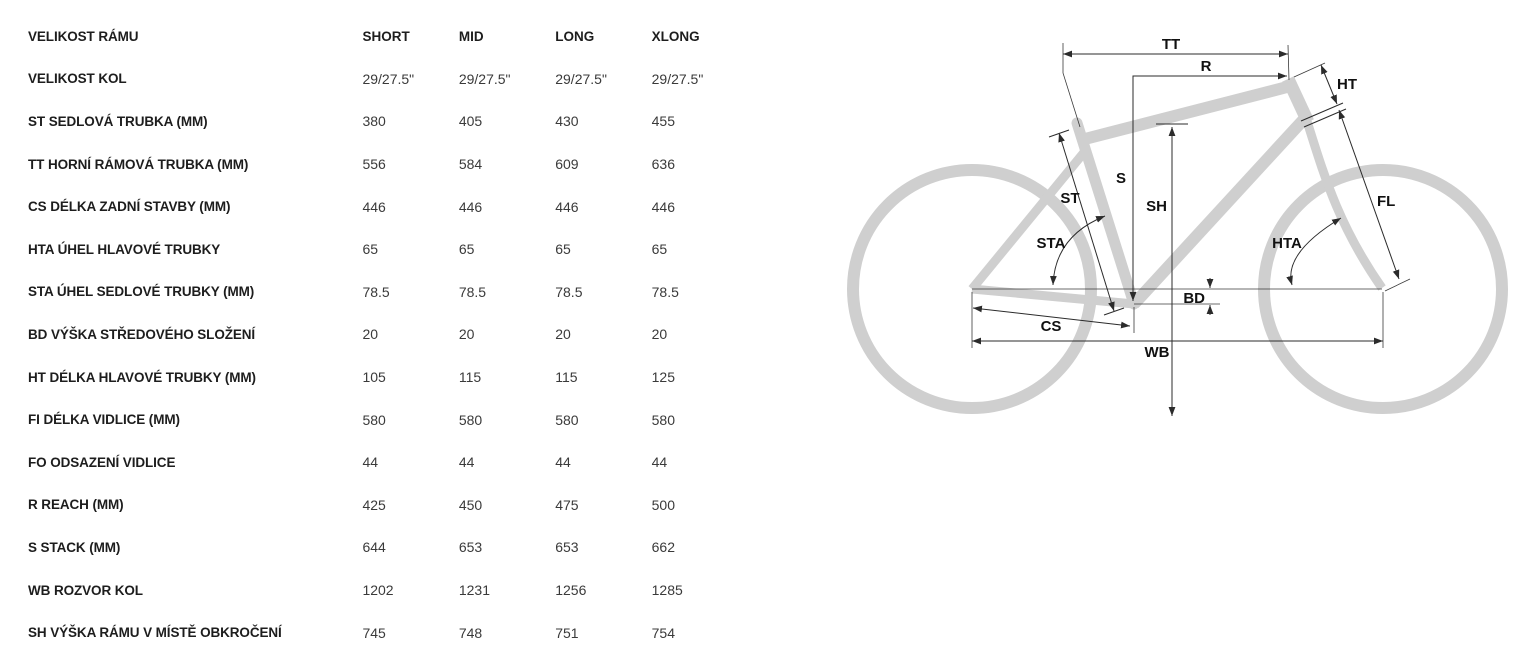 The image size is (1529, 654). I want to click on row-value: 380, so click(374, 121).